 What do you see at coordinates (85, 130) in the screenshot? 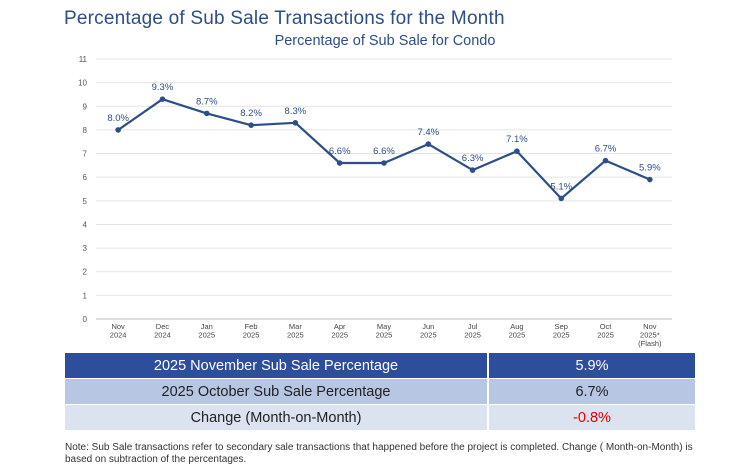
I see `y-tick-label: 8` at bounding box center [85, 130].